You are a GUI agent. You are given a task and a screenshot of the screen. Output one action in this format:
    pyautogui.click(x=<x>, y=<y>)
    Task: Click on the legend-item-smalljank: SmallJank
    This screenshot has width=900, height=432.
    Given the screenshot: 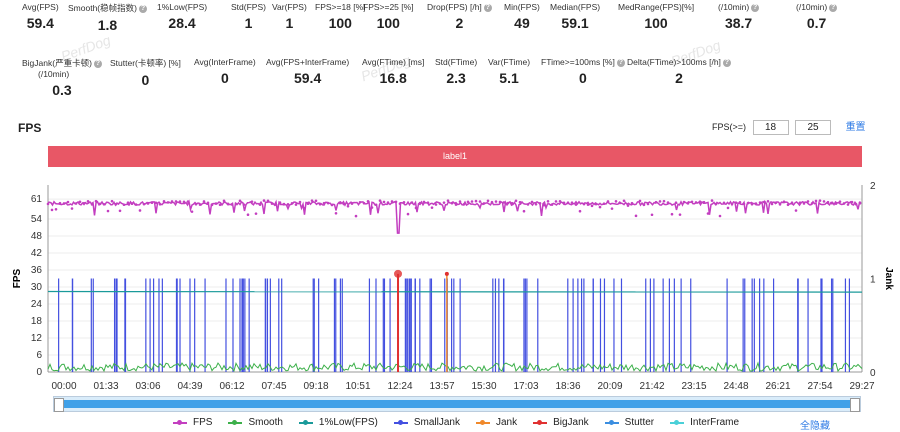 What is the action you would take?
    pyautogui.click(x=426, y=422)
    